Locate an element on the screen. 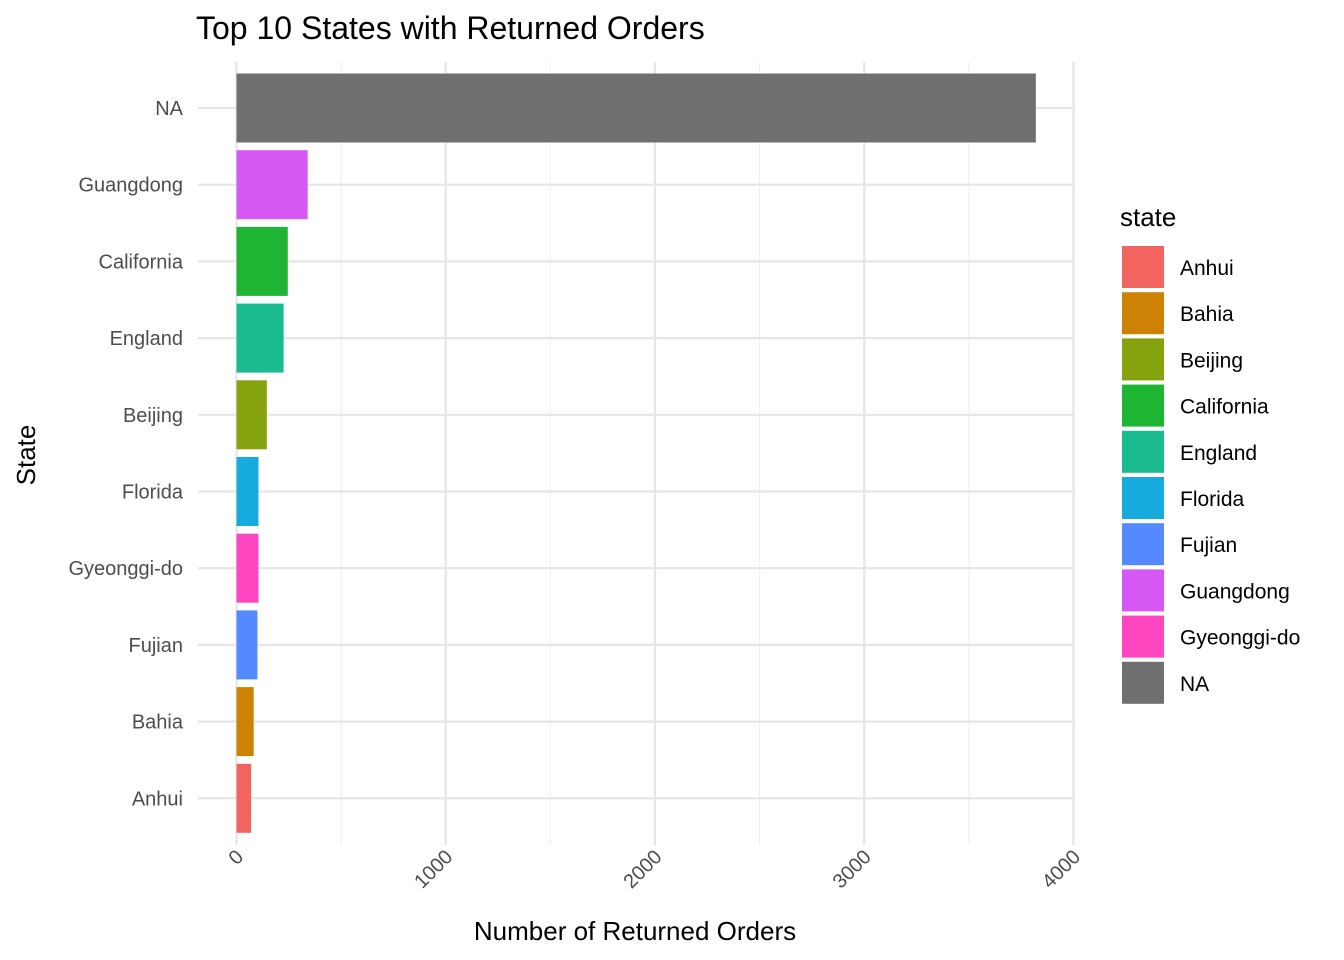 Image resolution: width=1344 pixels, height=960 pixels. legend-item: Guangdong is located at coordinates (1206, 590).